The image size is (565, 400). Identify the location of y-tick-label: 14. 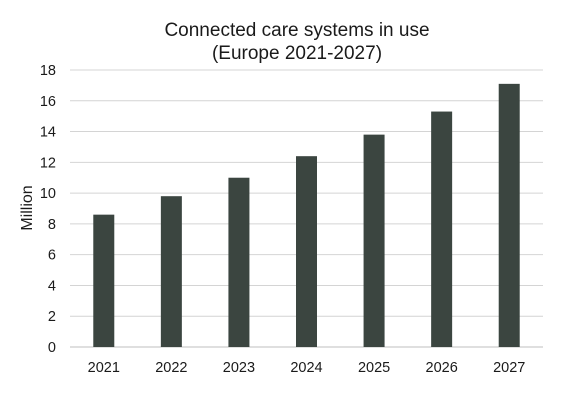
(48, 133).